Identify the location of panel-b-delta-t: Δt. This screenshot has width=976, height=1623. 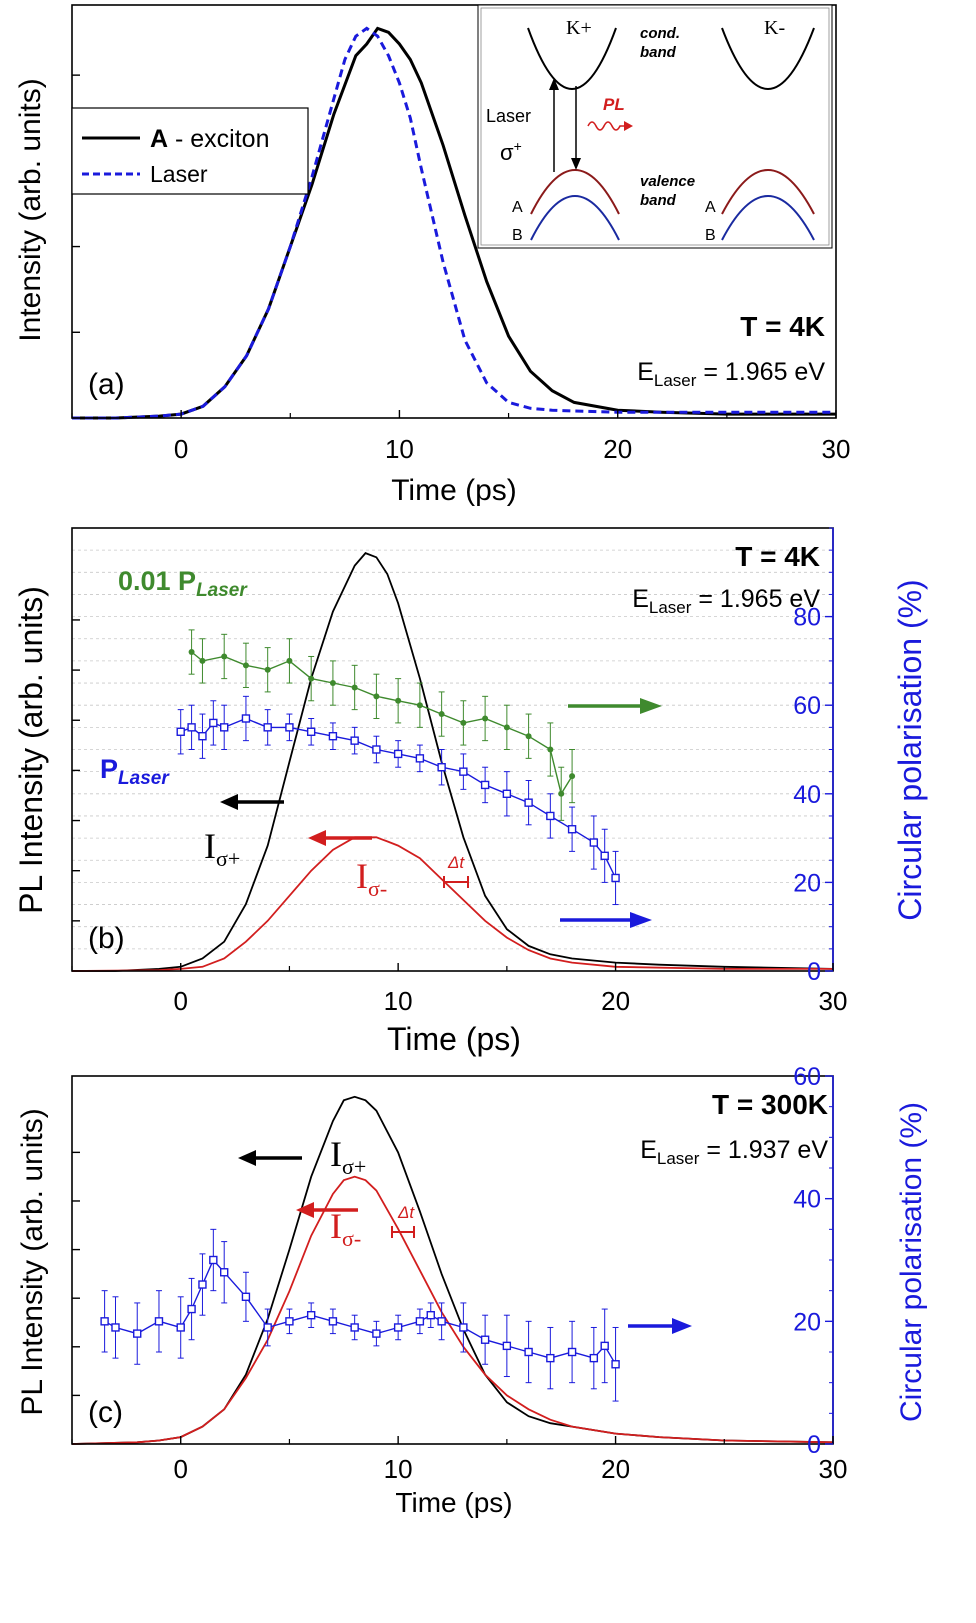
(456, 862).